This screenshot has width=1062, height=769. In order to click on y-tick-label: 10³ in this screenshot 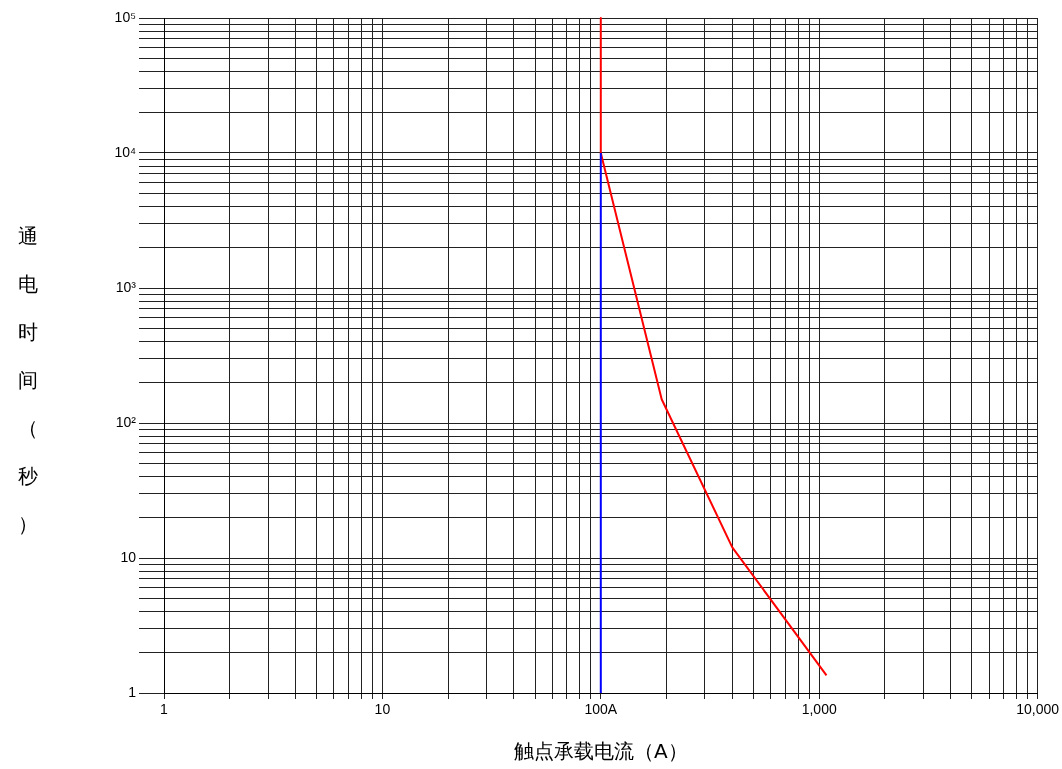, I will do `click(126, 286)`.